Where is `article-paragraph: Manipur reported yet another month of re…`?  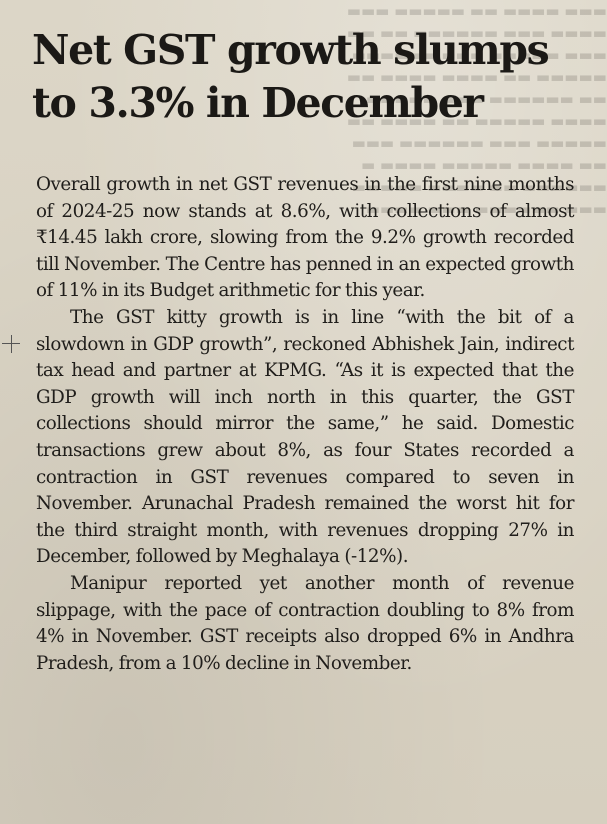 article-paragraph: Manipur reported yet another month of re… is located at coordinates (305, 623).